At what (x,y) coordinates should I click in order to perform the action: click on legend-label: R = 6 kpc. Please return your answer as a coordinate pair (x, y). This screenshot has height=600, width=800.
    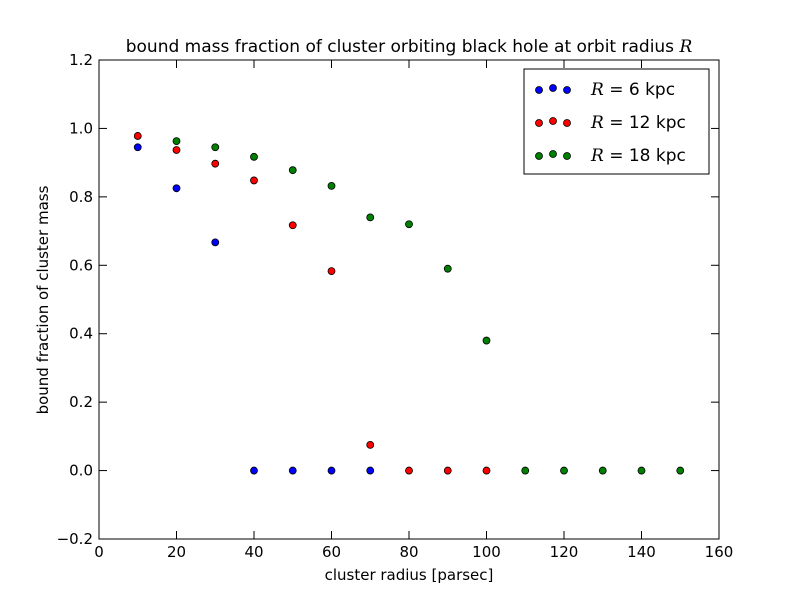
    Looking at the image, I should click on (632, 90).